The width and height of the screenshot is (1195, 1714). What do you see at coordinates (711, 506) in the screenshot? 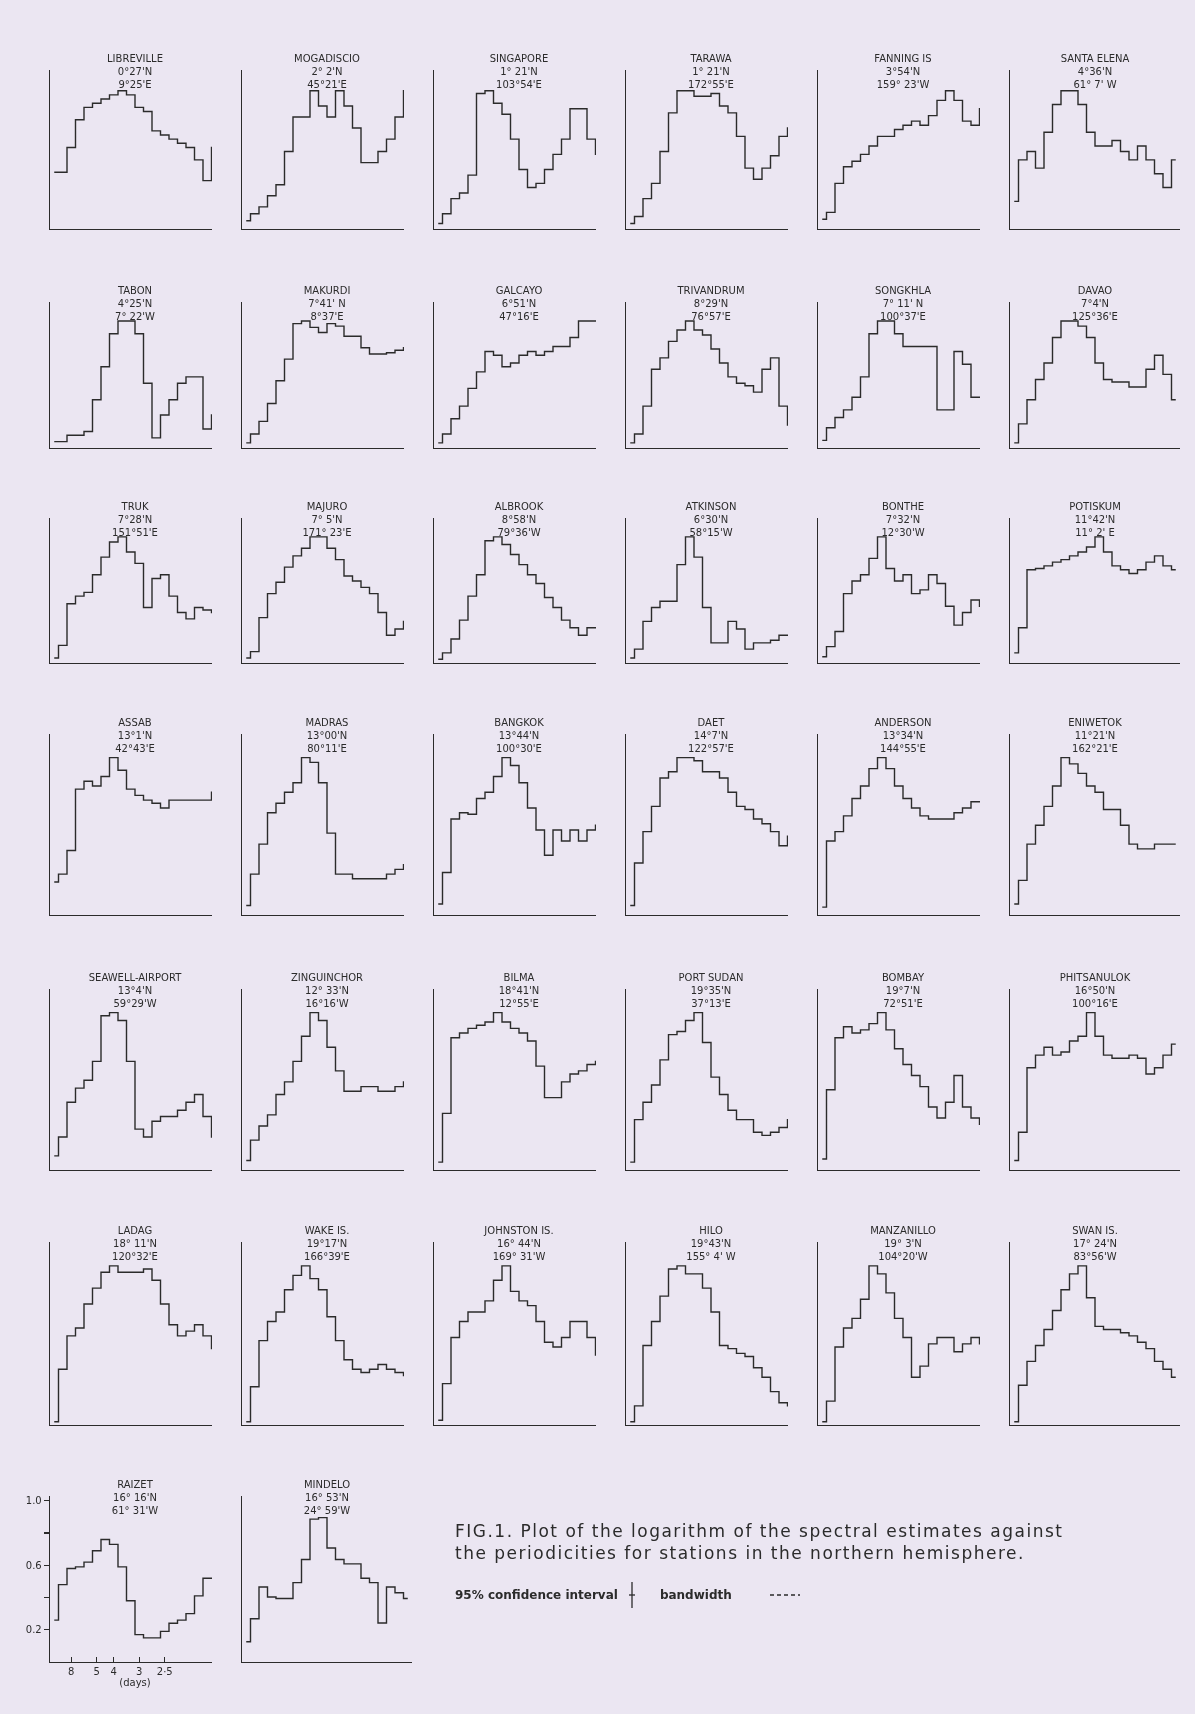
I see `chart-title: ATKINSON` at bounding box center [711, 506].